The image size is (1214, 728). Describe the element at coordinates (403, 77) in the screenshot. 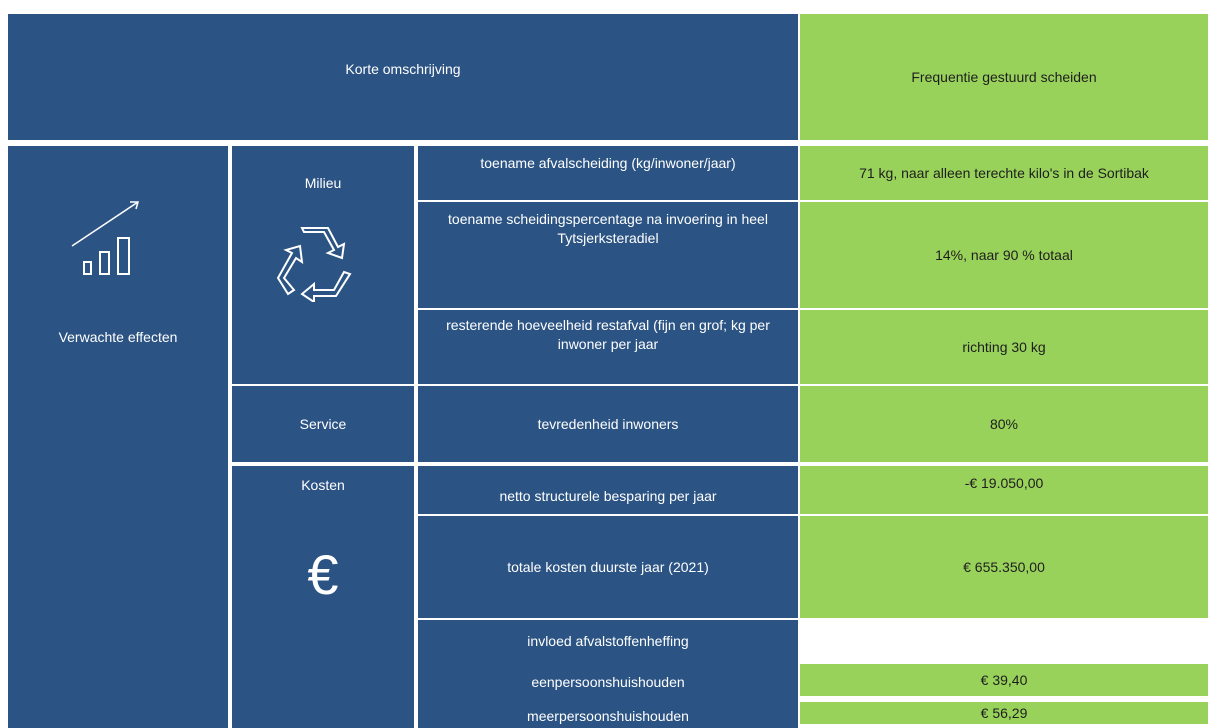

I see `header-description: Korte omschrijving` at that location.